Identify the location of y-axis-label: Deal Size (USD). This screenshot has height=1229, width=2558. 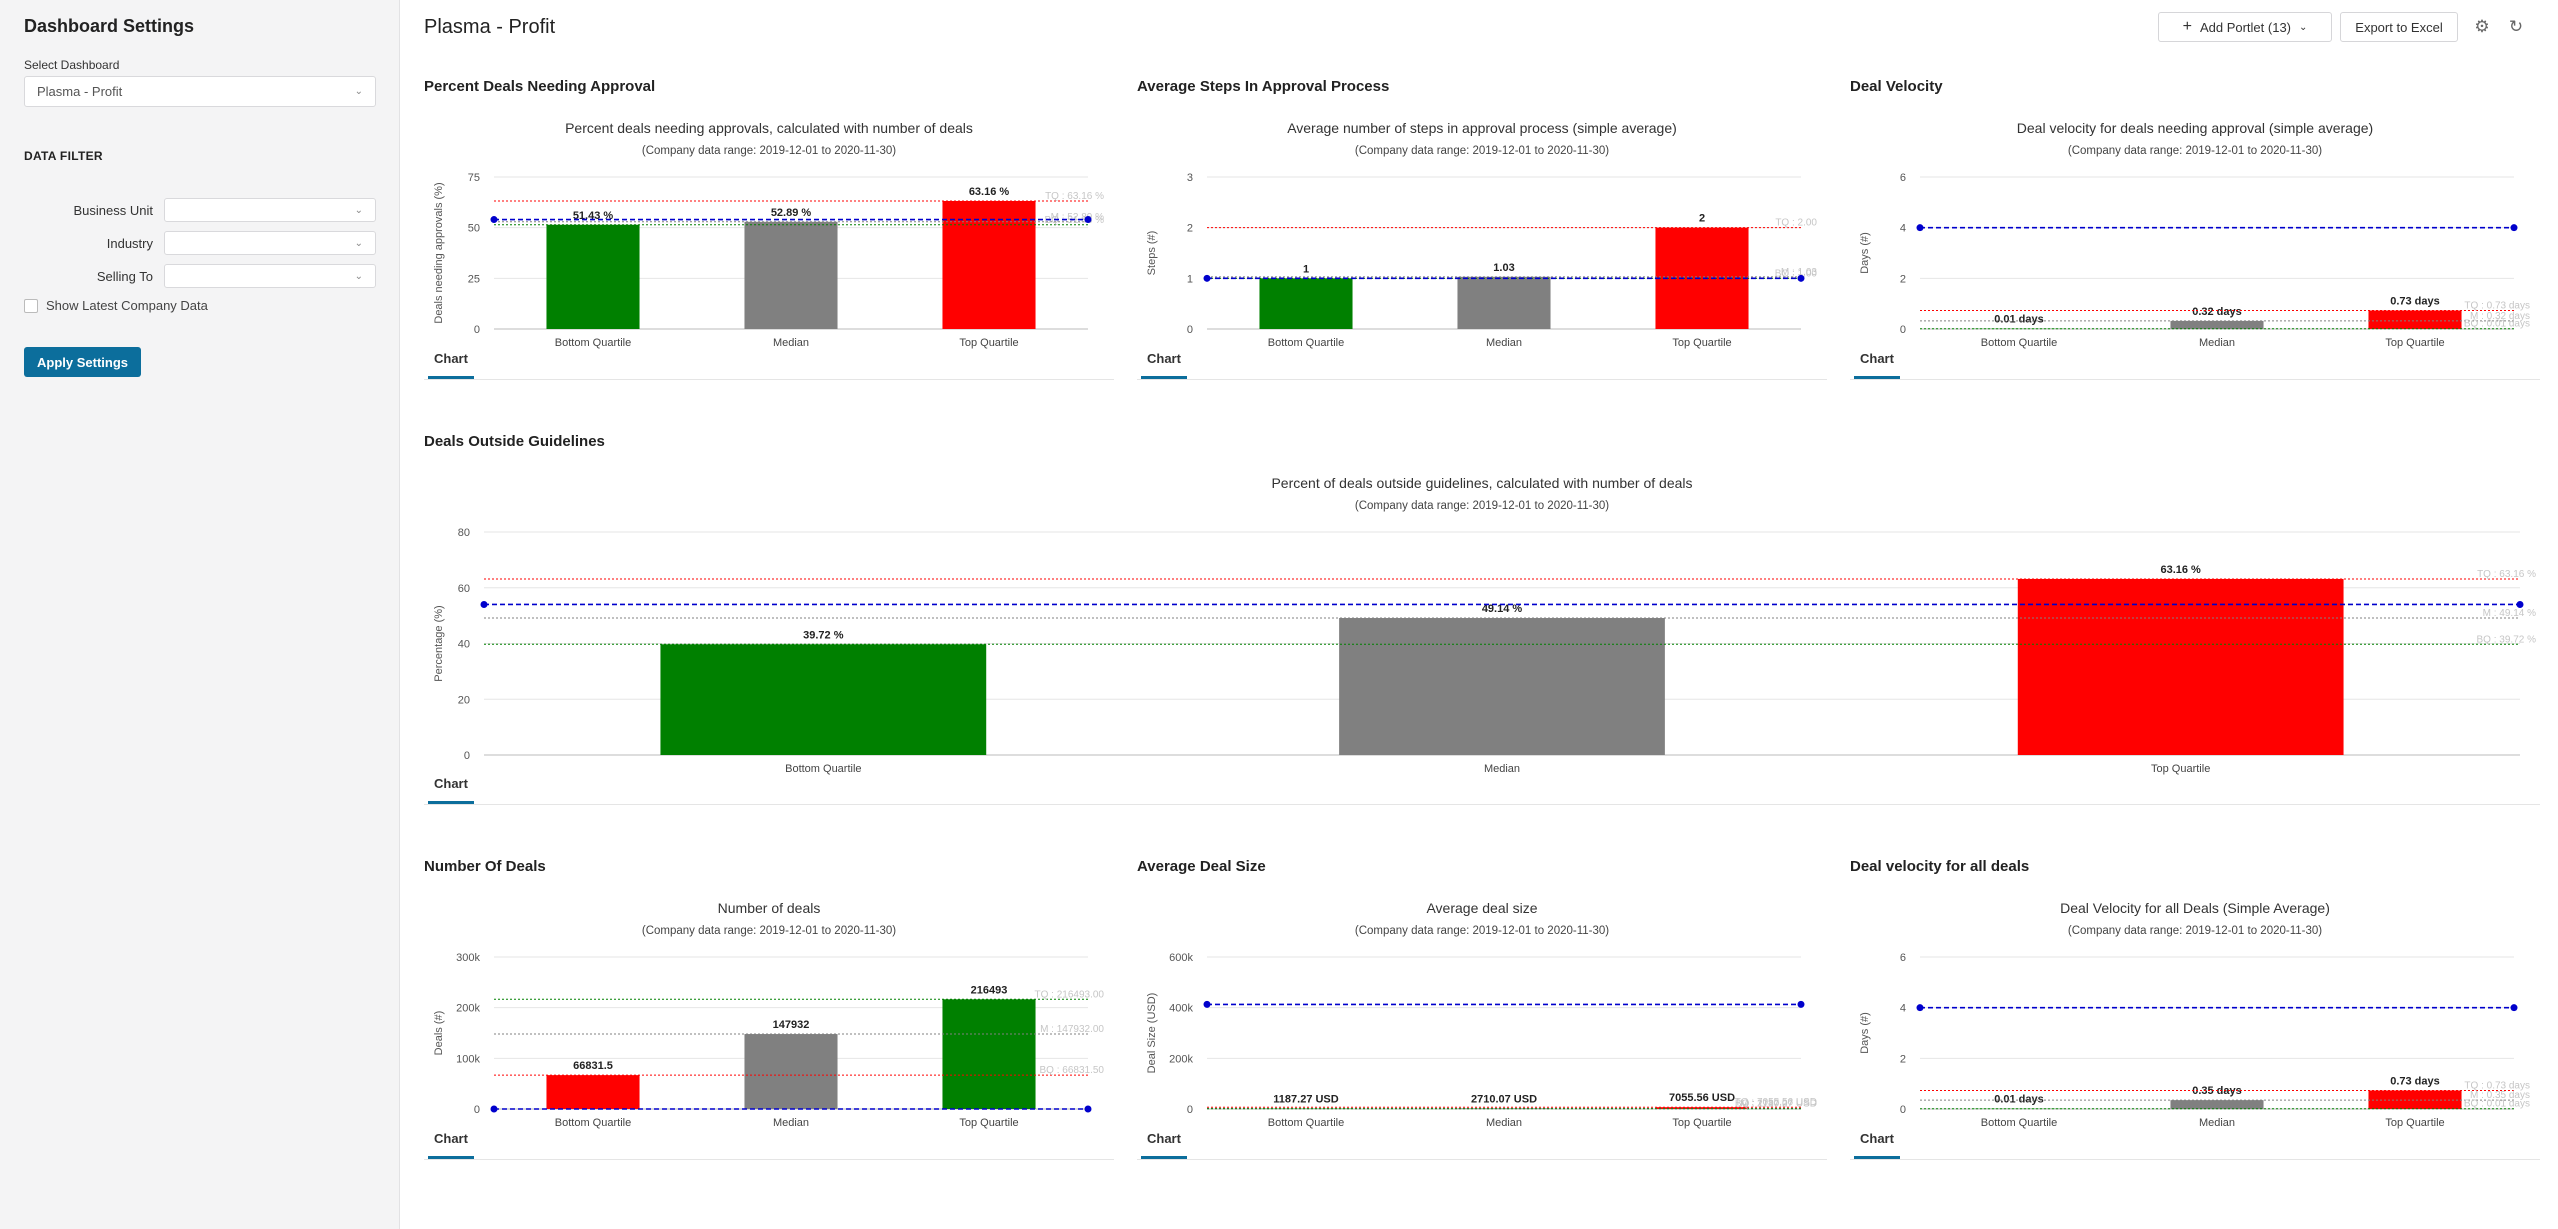
(1152, 1033).